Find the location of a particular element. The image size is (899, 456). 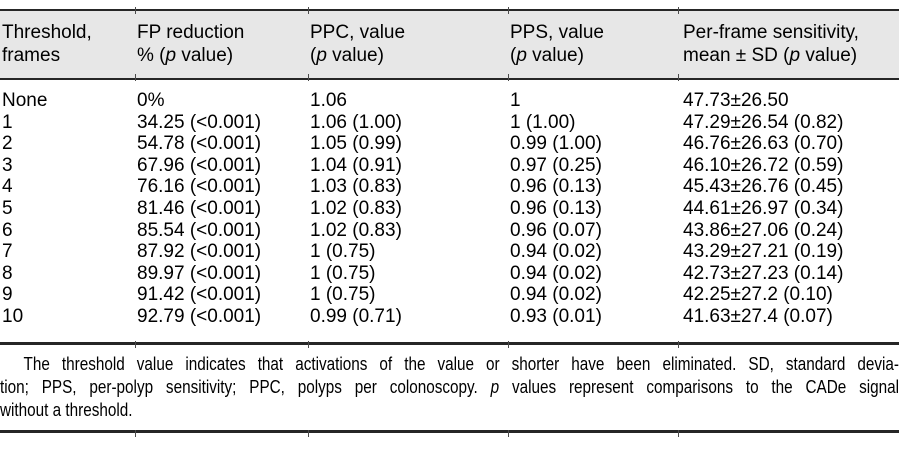

table-cell: 47.73±26.50 is located at coordinates (736, 100).